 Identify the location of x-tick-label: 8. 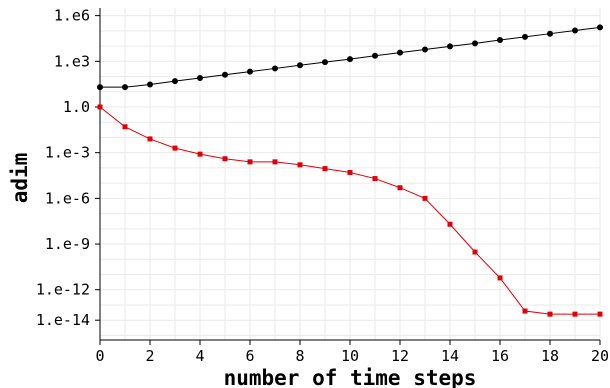
(299, 356).